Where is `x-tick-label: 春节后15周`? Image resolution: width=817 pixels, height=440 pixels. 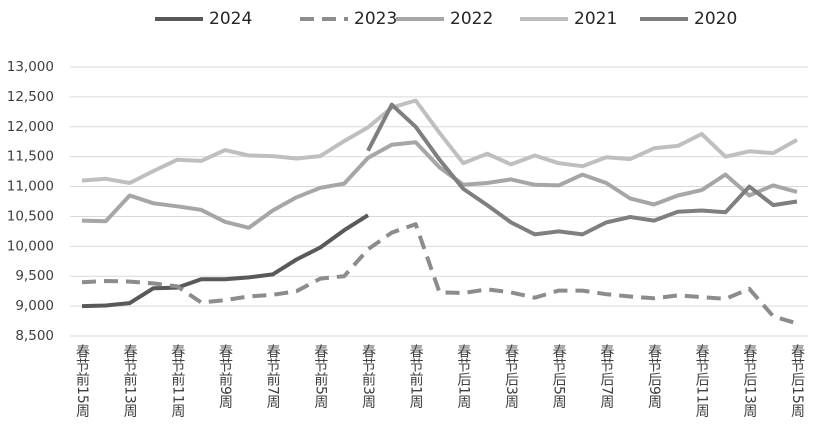 x-tick-label: 春节后15周 is located at coordinates (797, 381).